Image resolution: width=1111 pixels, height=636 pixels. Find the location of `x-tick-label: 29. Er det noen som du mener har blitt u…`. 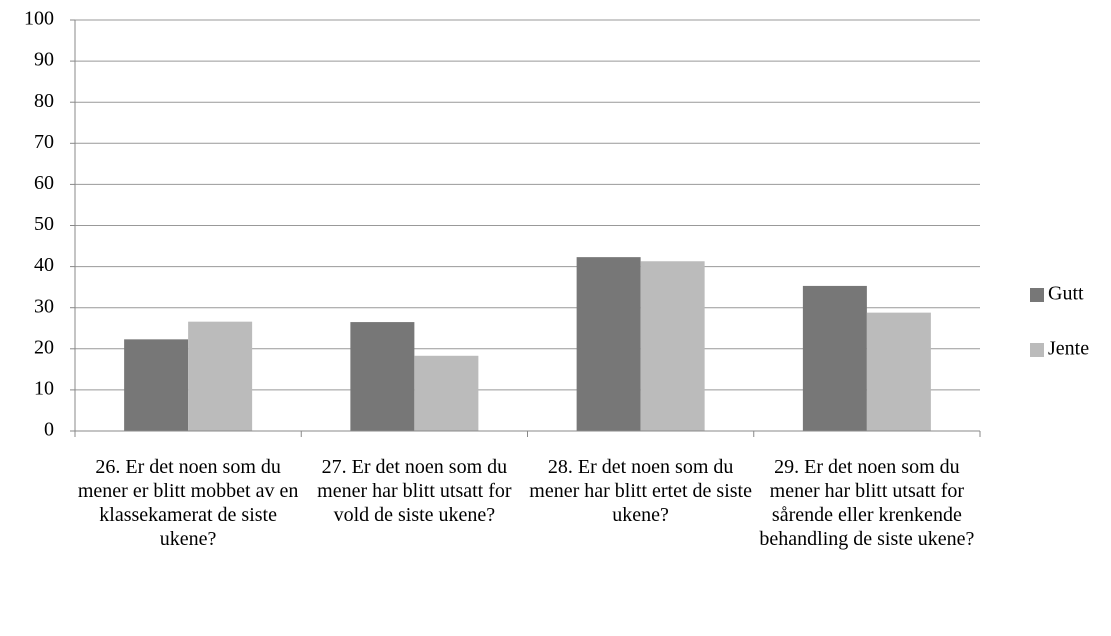

x-tick-label: 29. Er det noen som du mener har blitt u… is located at coordinates (867, 503).